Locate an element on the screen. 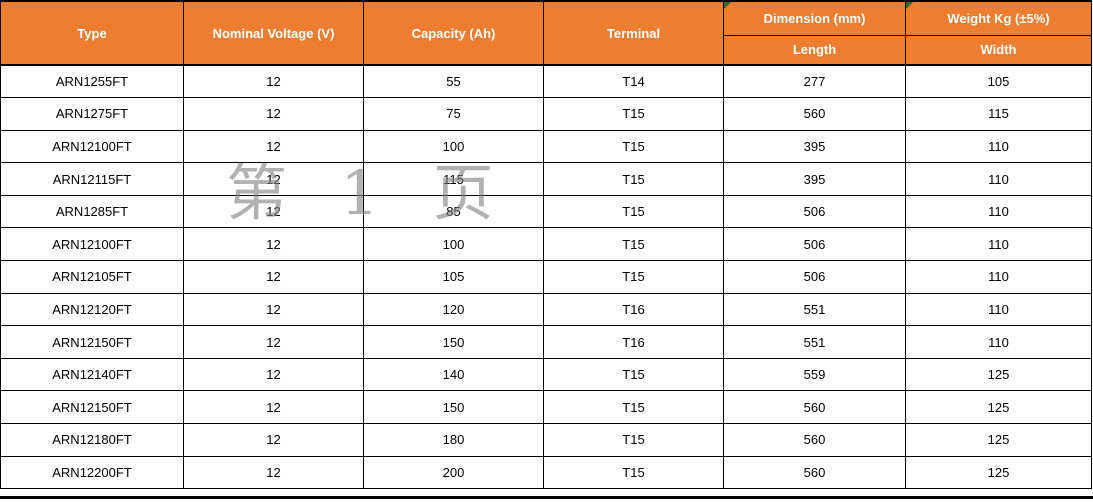 Image resolution: width=1093 pixels, height=502 pixels. header-length: Length is located at coordinates (814, 50).